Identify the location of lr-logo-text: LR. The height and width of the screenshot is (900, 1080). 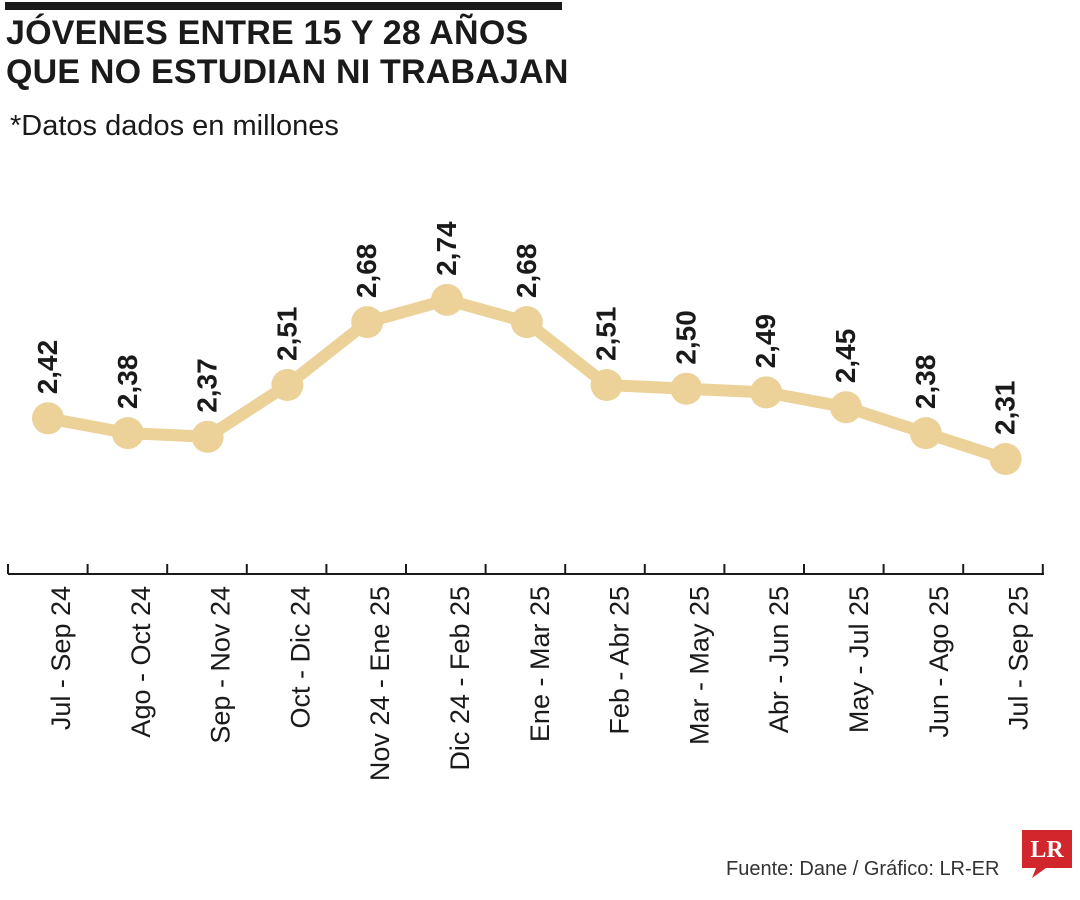
(1047, 850).